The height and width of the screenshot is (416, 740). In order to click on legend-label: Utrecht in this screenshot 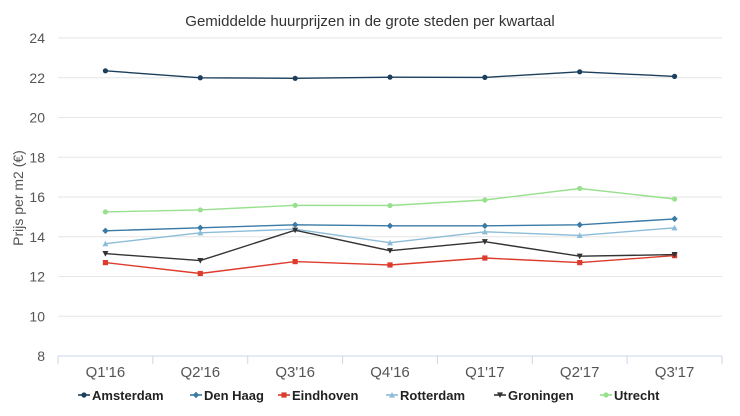, I will do `click(637, 395)`.